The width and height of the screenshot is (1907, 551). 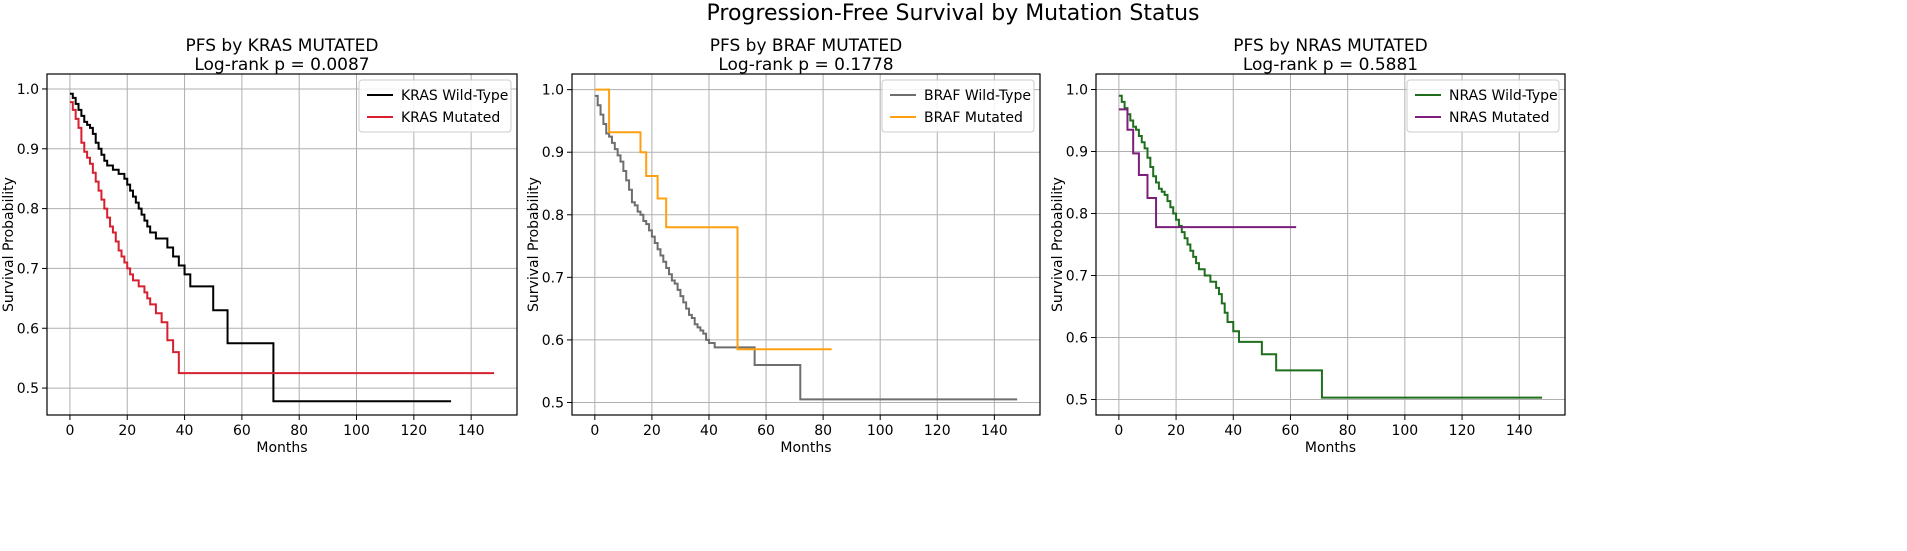 I want to click on panel-0-curve-kras-wild-type, so click(x=260, y=247).